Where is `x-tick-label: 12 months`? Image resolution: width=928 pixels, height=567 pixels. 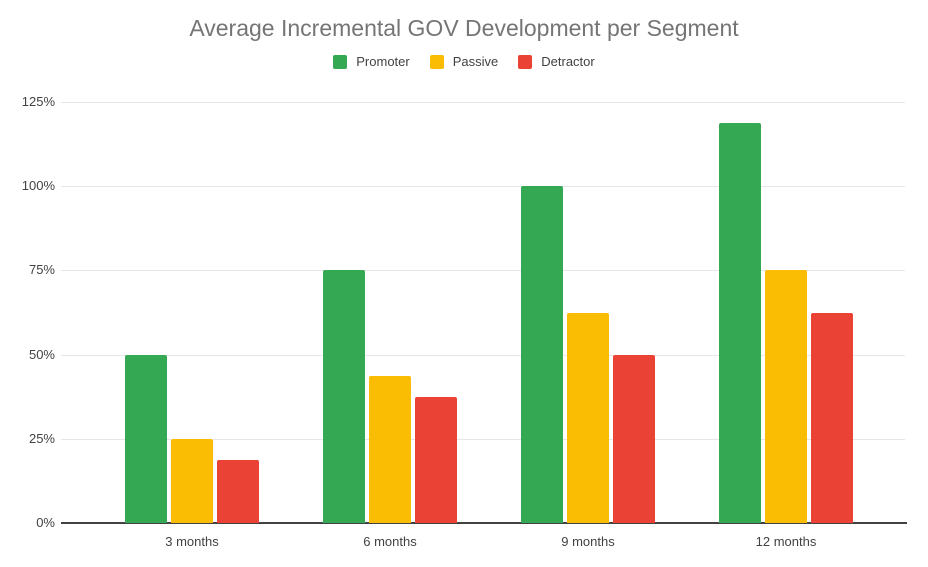 x-tick-label: 12 months is located at coordinates (786, 541).